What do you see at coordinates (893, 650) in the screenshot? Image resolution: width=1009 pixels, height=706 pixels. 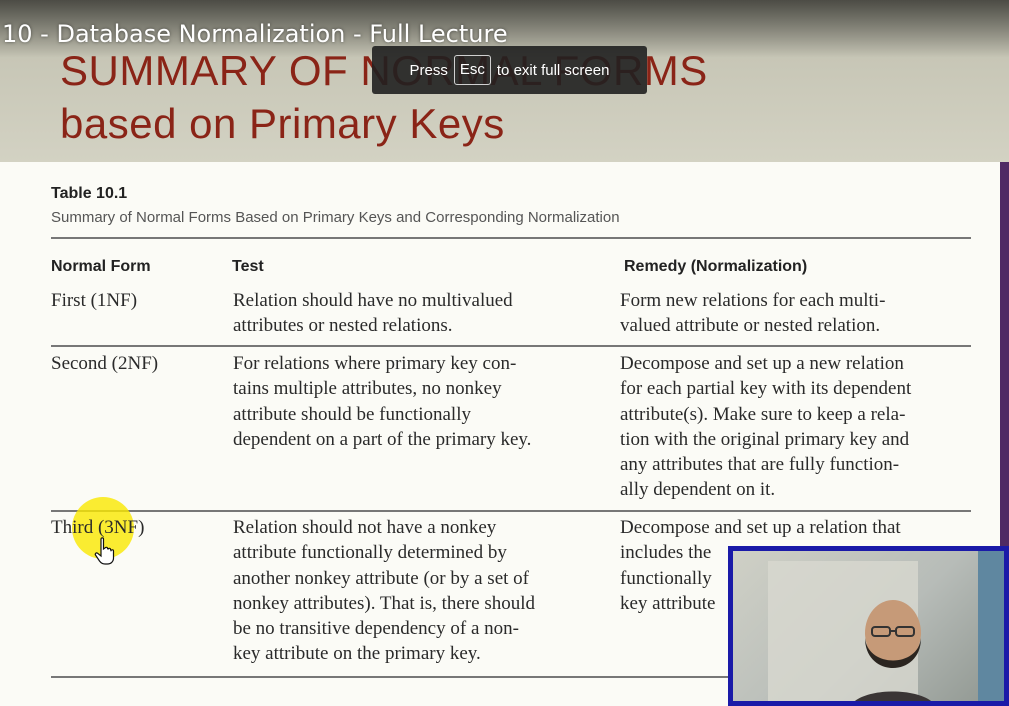 I see `presenter-avatar` at bounding box center [893, 650].